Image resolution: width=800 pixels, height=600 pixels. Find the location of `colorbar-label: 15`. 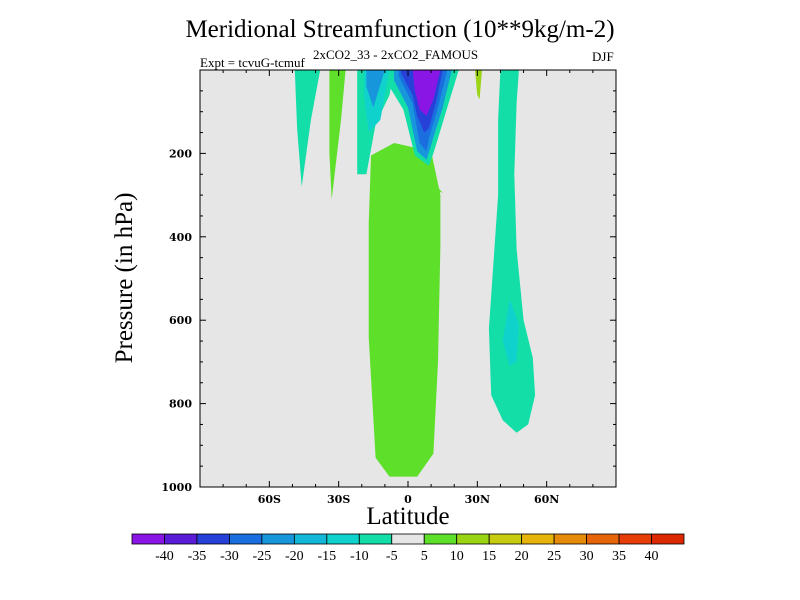

colorbar-label: 15 is located at coordinates (489, 556).